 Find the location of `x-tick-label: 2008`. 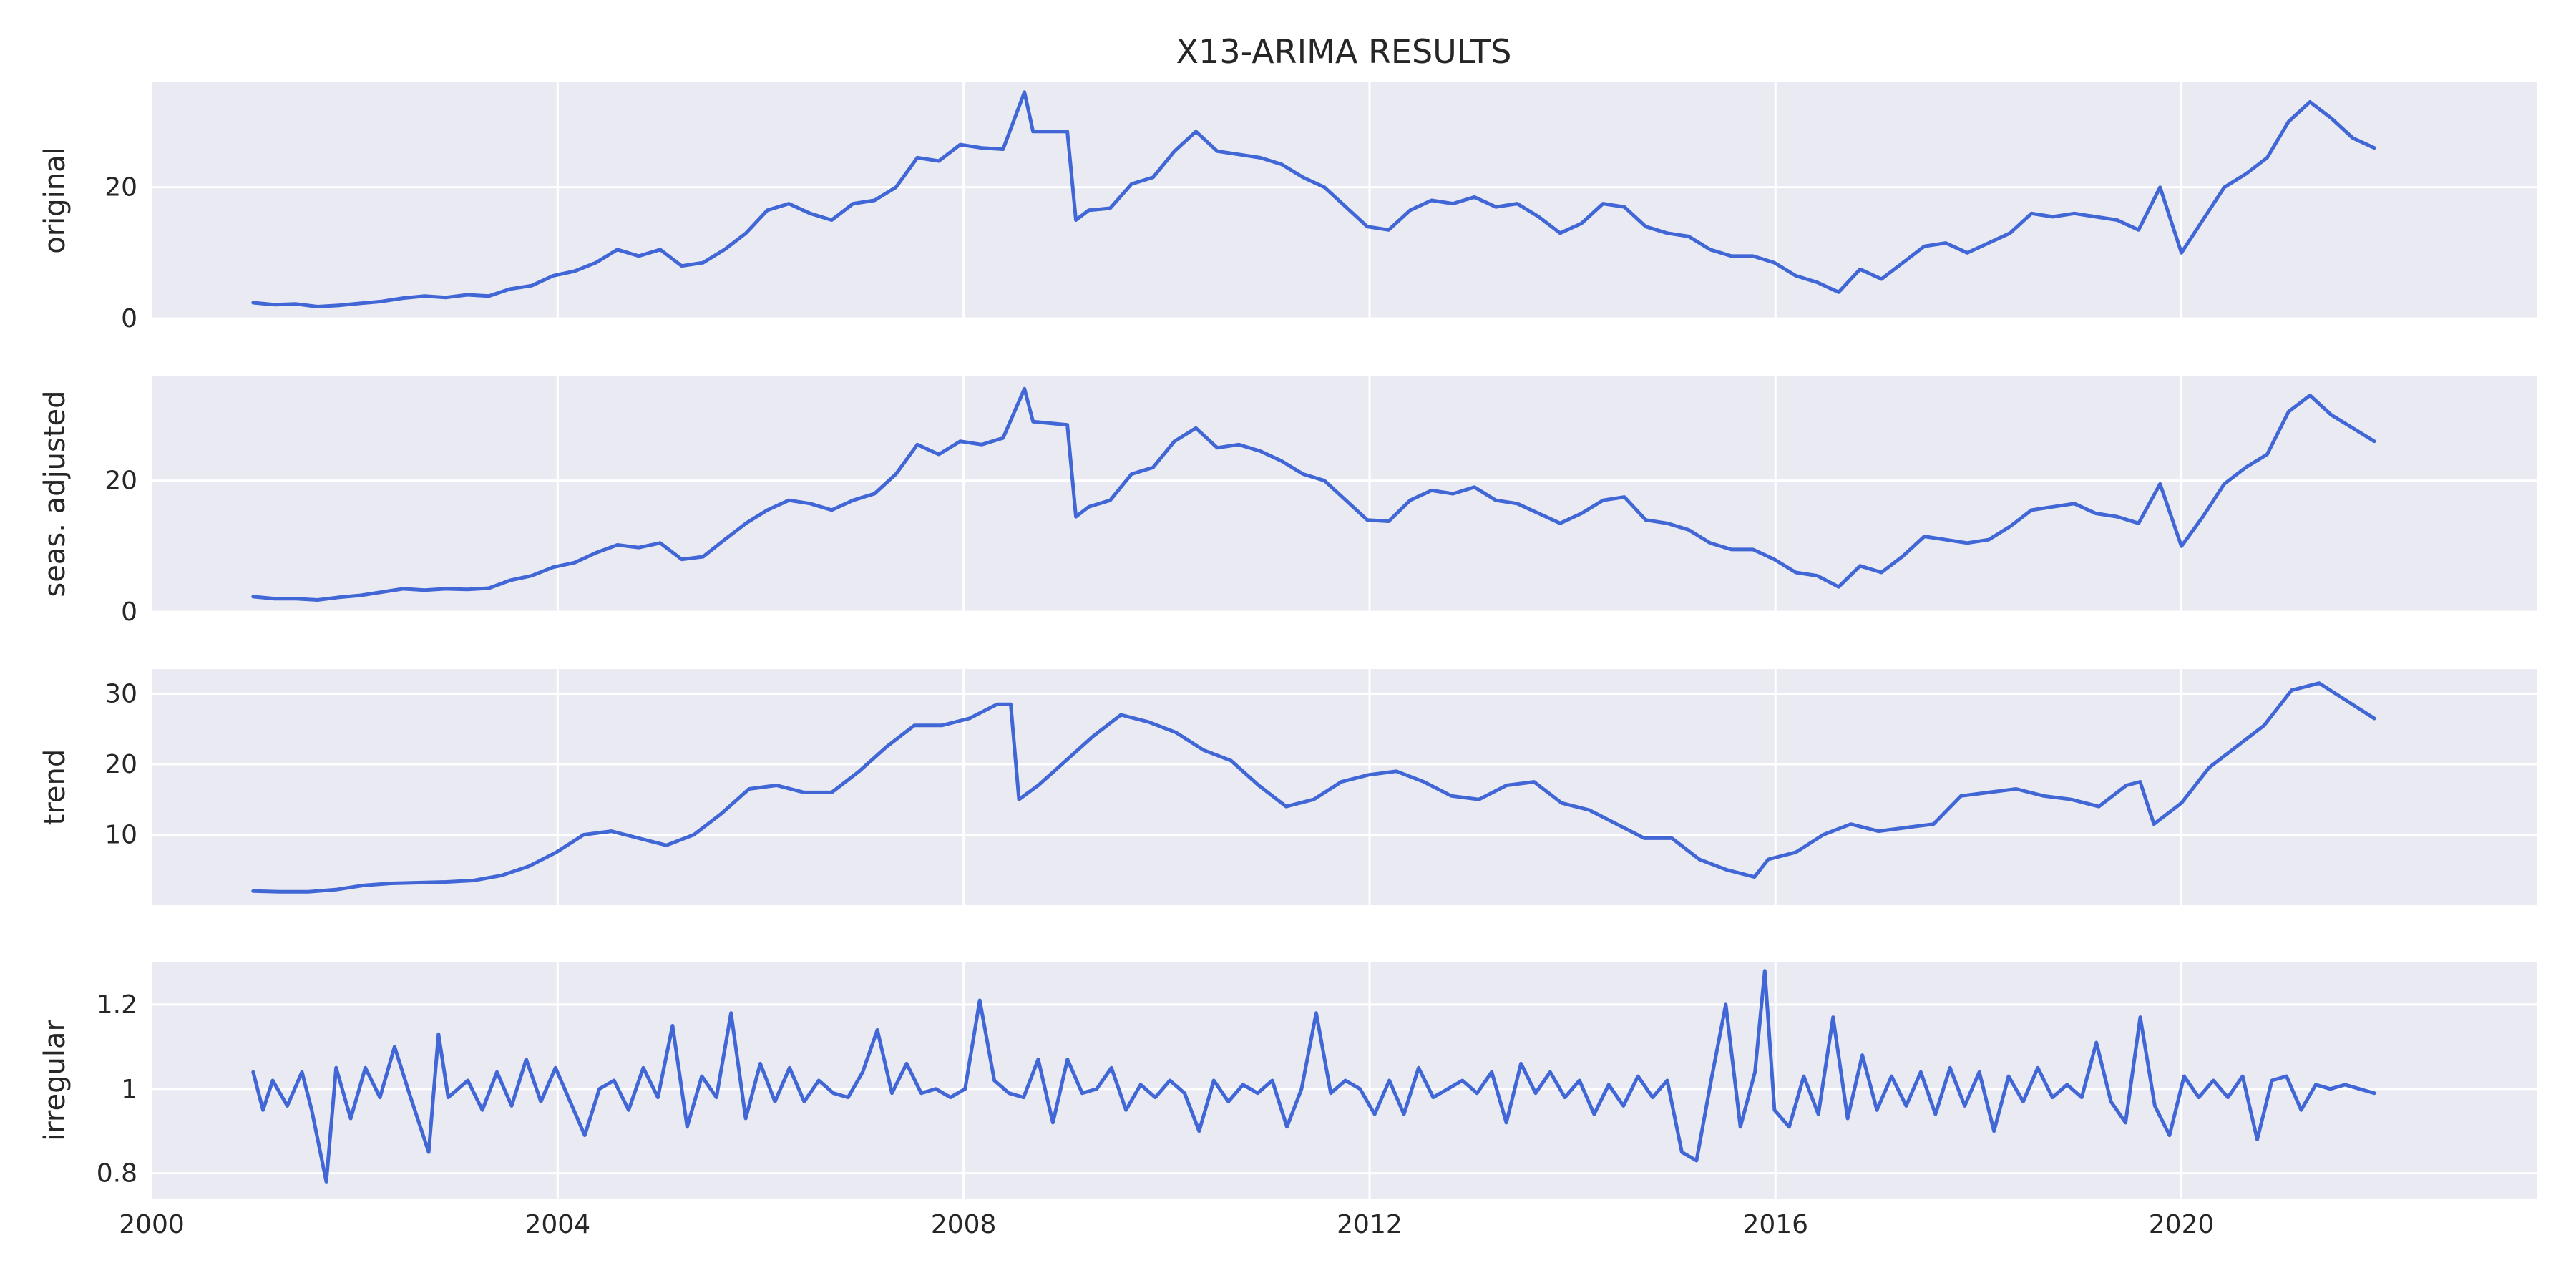

x-tick-label: 2008 is located at coordinates (964, 1224).